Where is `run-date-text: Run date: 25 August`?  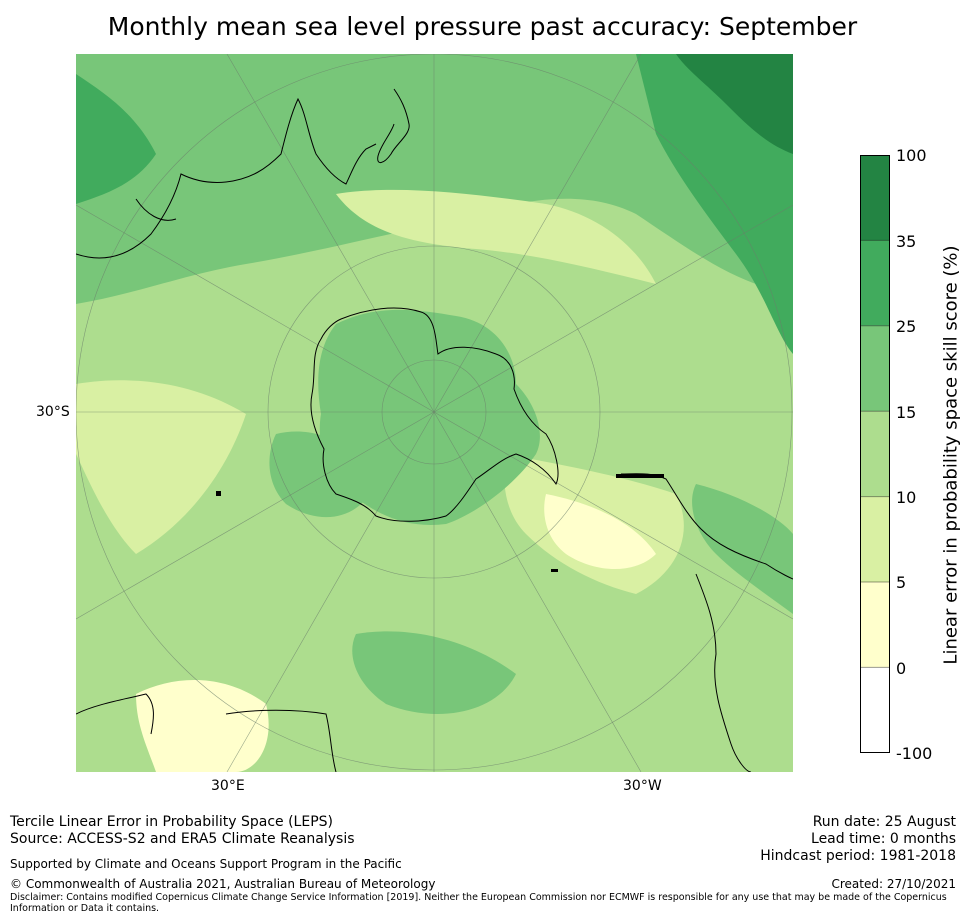 run-date-text: Run date: 25 August is located at coordinates (884, 822).